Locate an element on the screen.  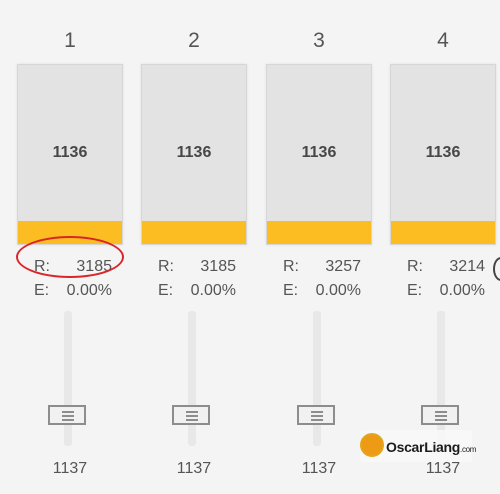
motor-number: 4 is located at coordinates (443, 41).